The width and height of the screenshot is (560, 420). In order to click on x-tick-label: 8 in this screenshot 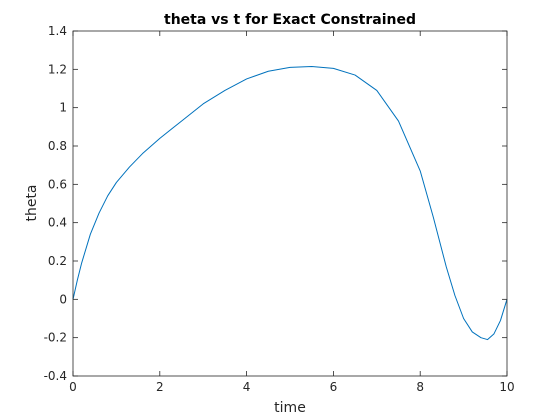, I will do `click(420, 387)`.